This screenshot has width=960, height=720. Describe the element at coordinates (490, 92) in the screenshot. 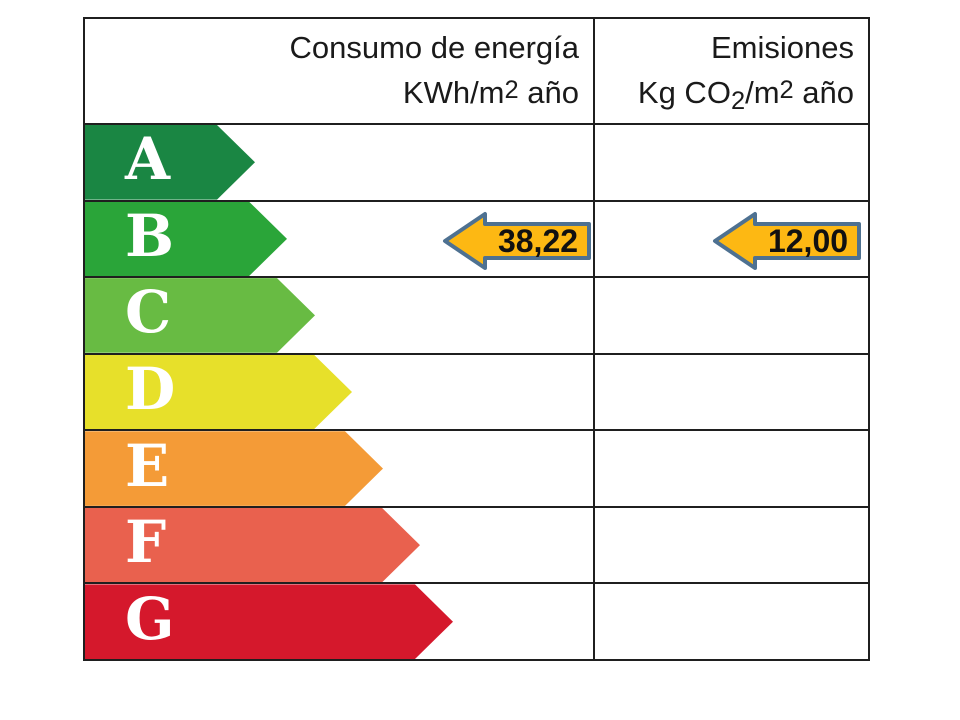

I see `consumption-unit: KWh/m2 año` at that location.